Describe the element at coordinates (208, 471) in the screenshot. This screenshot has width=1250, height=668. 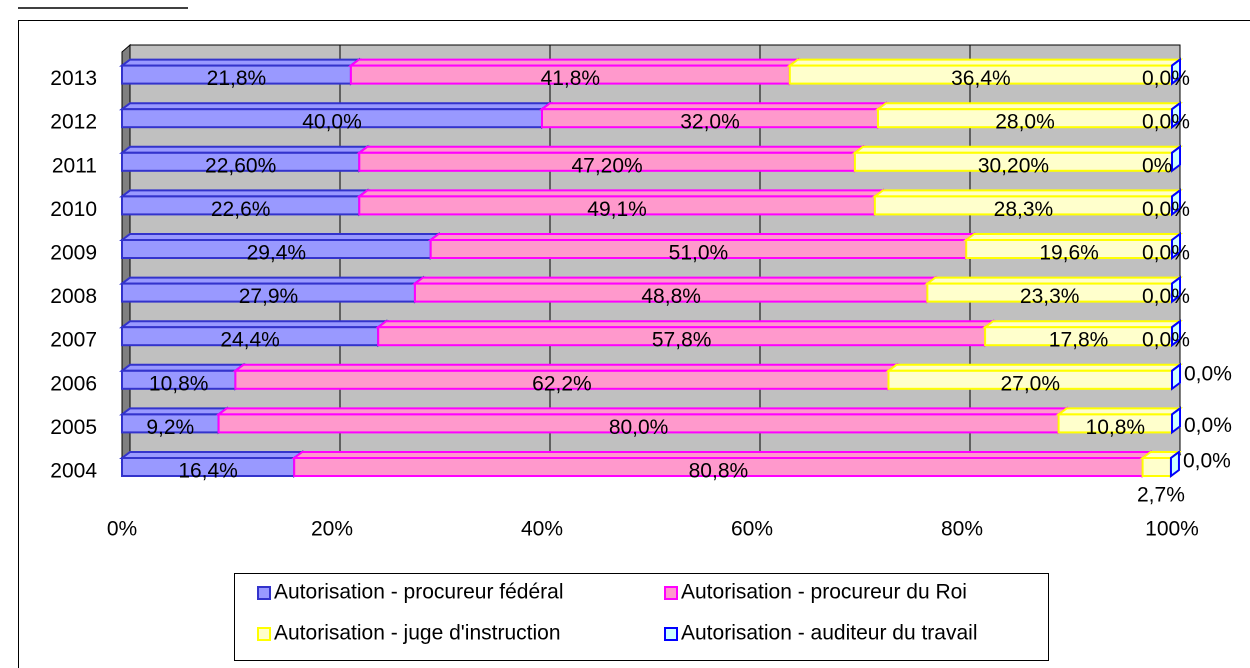
I see `value-label: 16,4%` at that location.